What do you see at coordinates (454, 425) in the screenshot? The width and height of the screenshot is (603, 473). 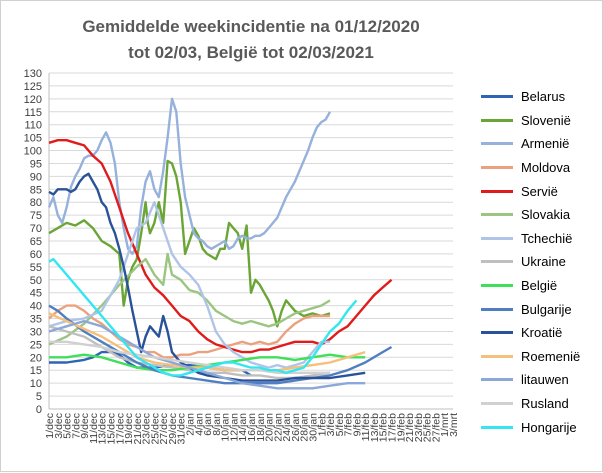 I see `x-tick-label: 3/mrt` at bounding box center [454, 425].